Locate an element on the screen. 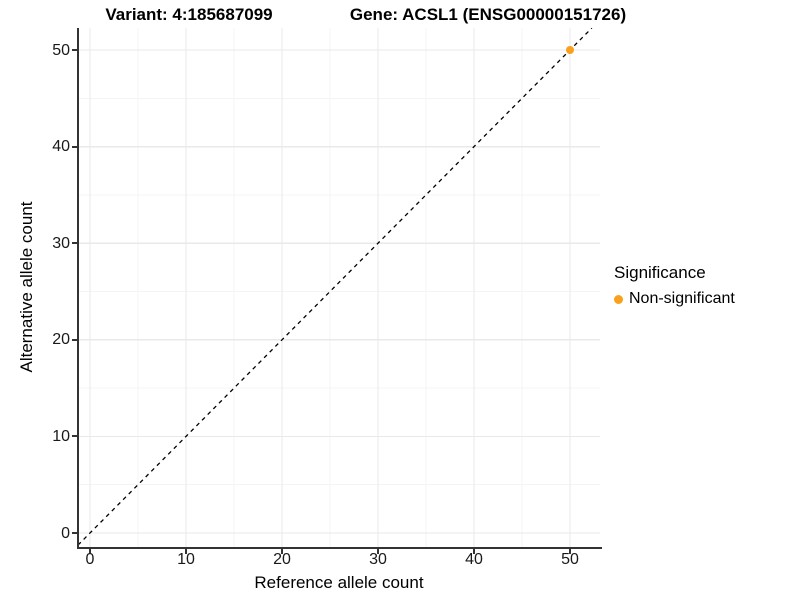 Image resolution: width=800 pixels, height=600 pixels. x-tick-label: 10 is located at coordinates (186, 559).